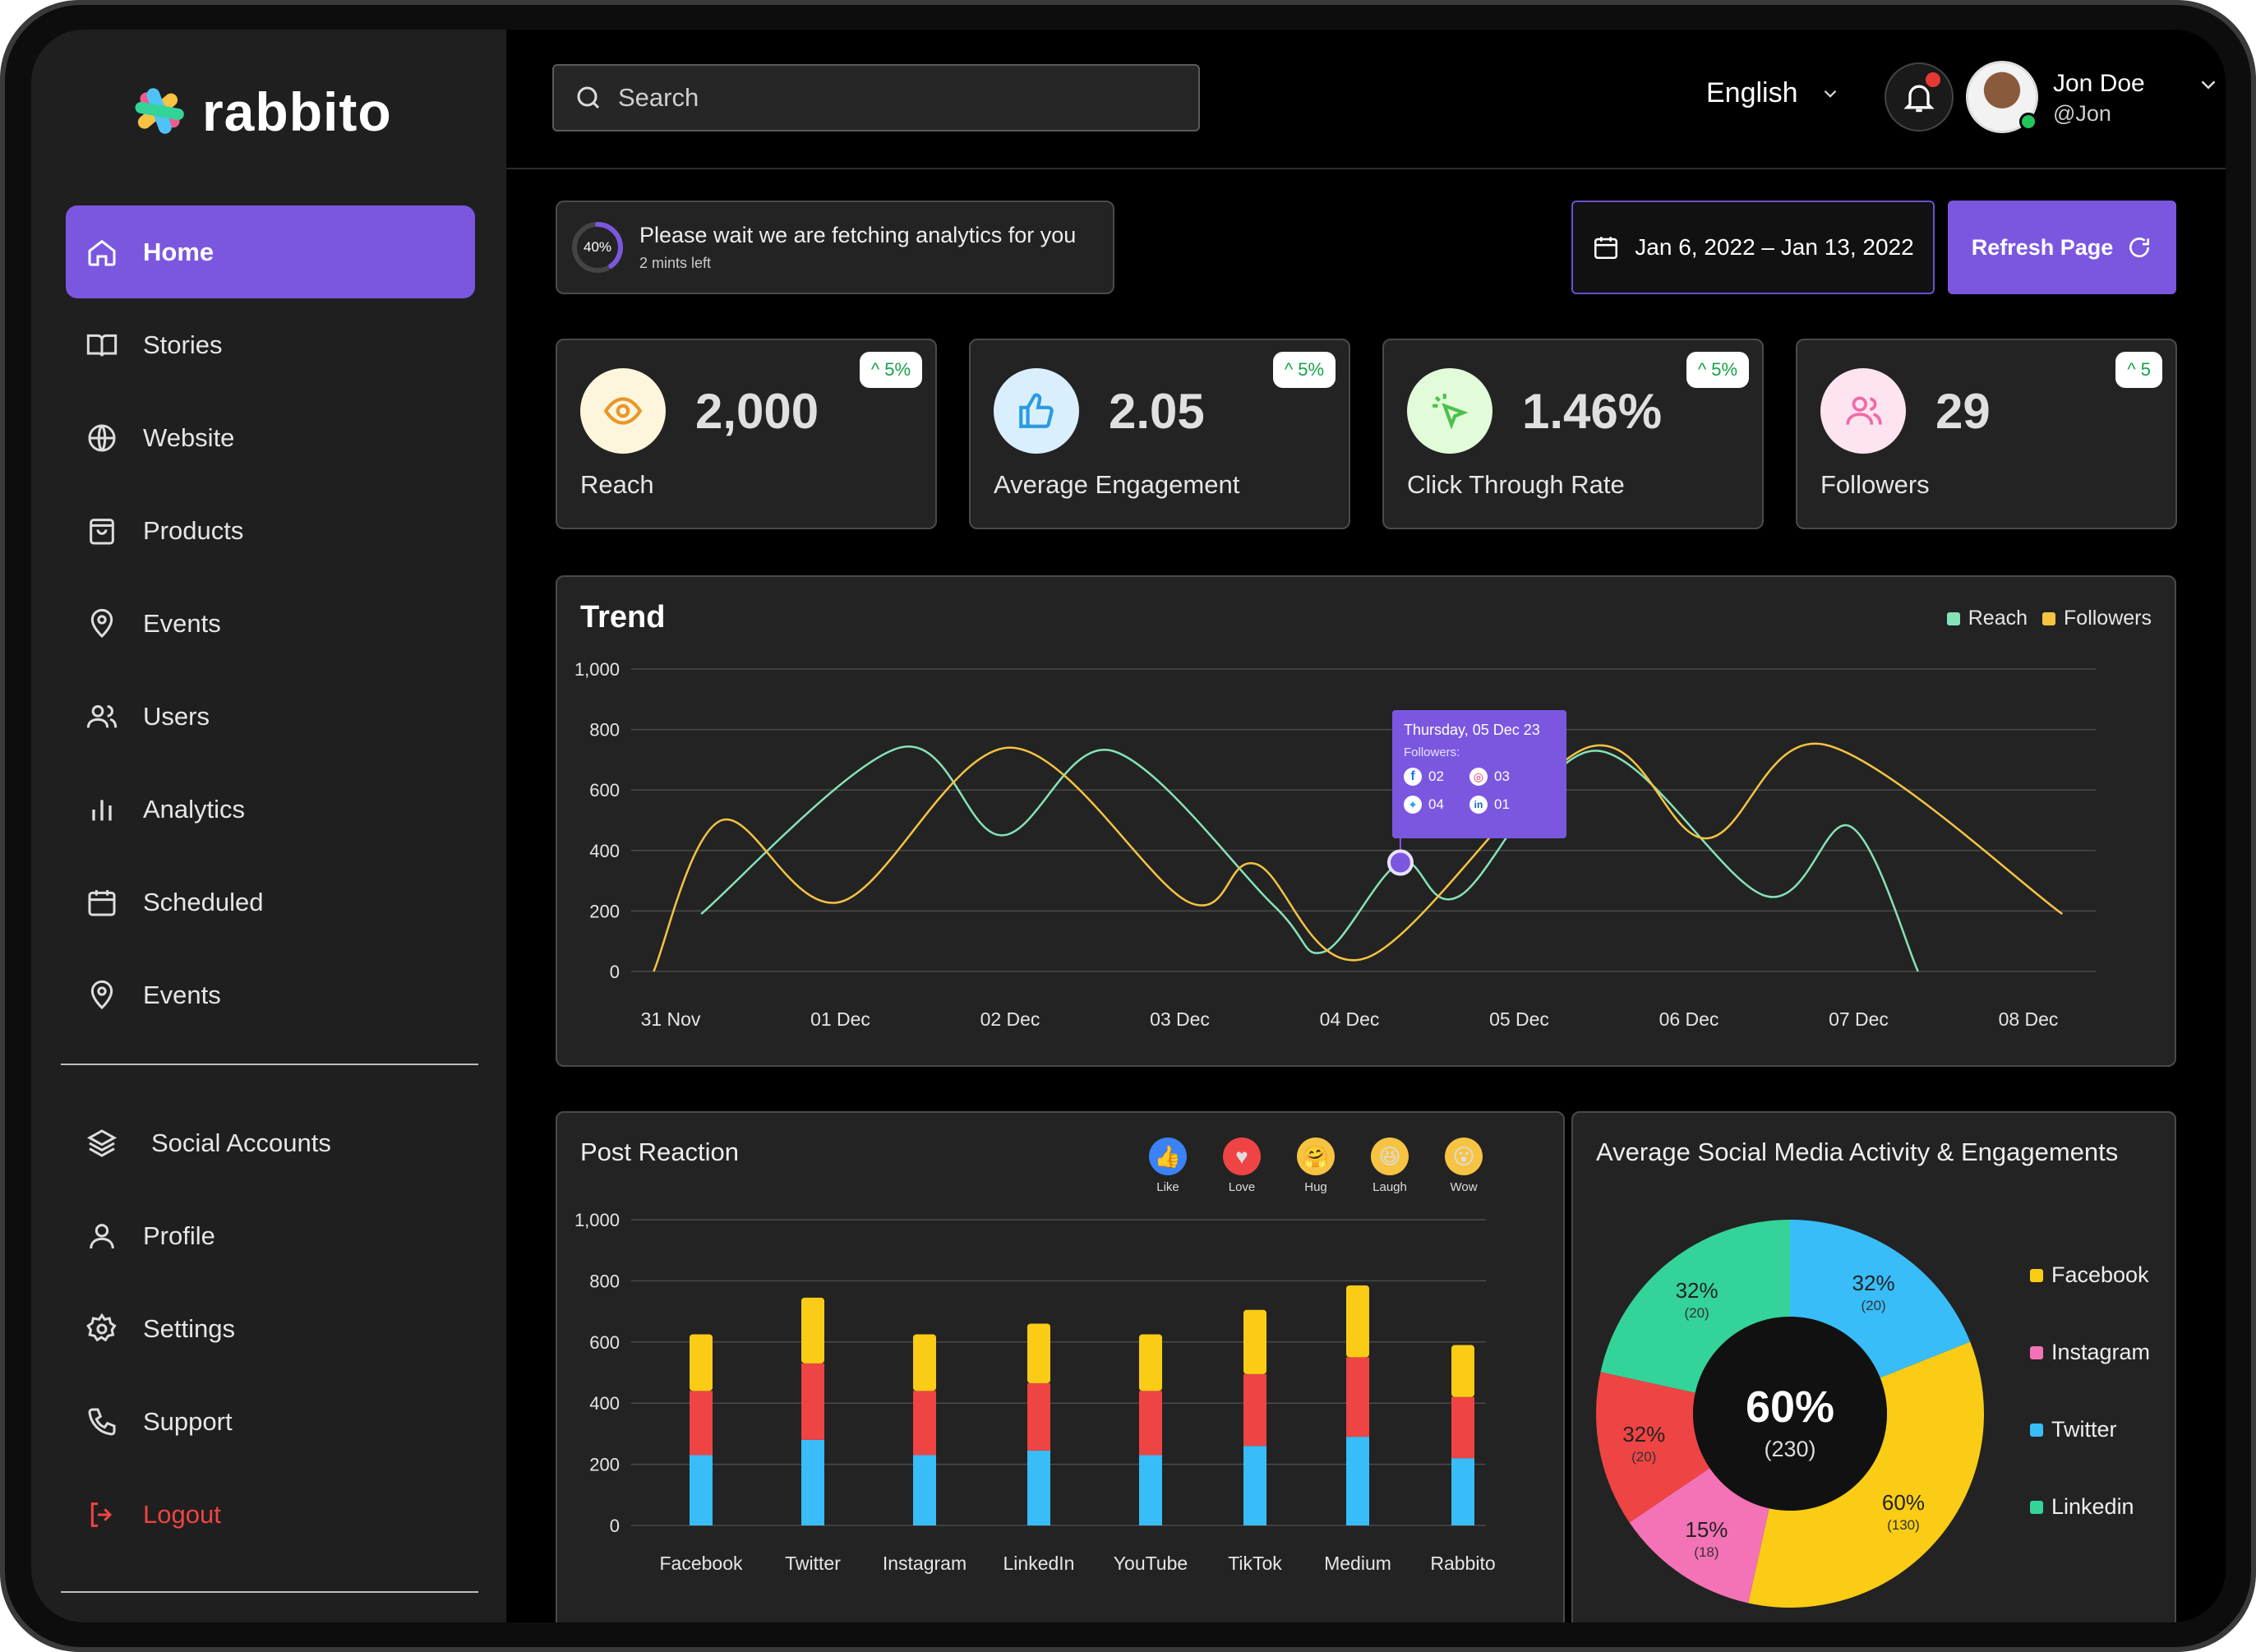  Describe the element at coordinates (2002, 97) in the screenshot. I see `avatar` at that location.